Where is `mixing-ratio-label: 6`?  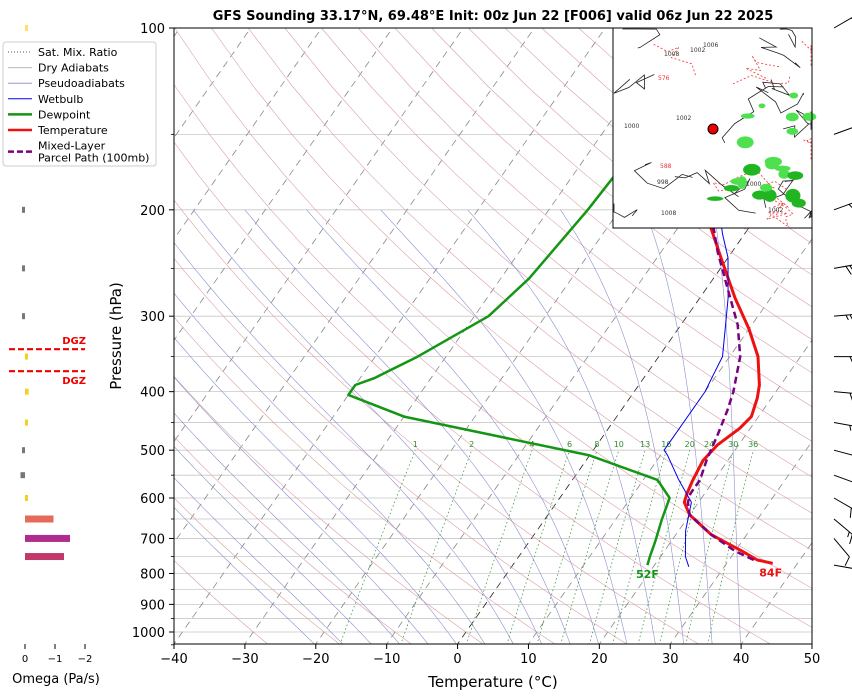
mixing-ratio-label: 6 is located at coordinates (569, 444).